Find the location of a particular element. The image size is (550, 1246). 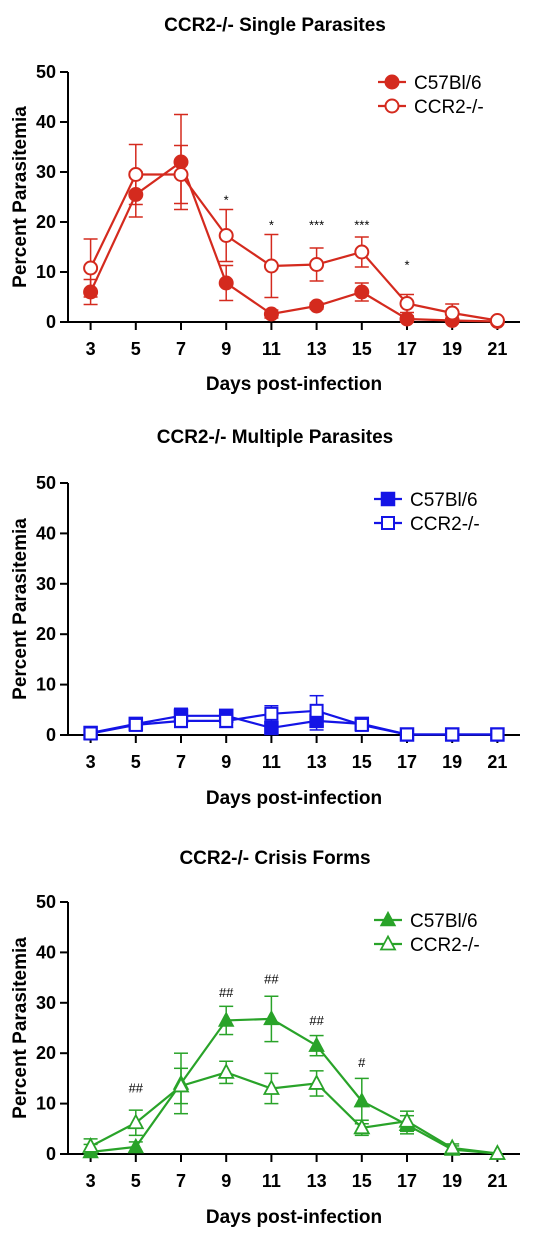

significance-marker: ## is located at coordinates (136, 1088).